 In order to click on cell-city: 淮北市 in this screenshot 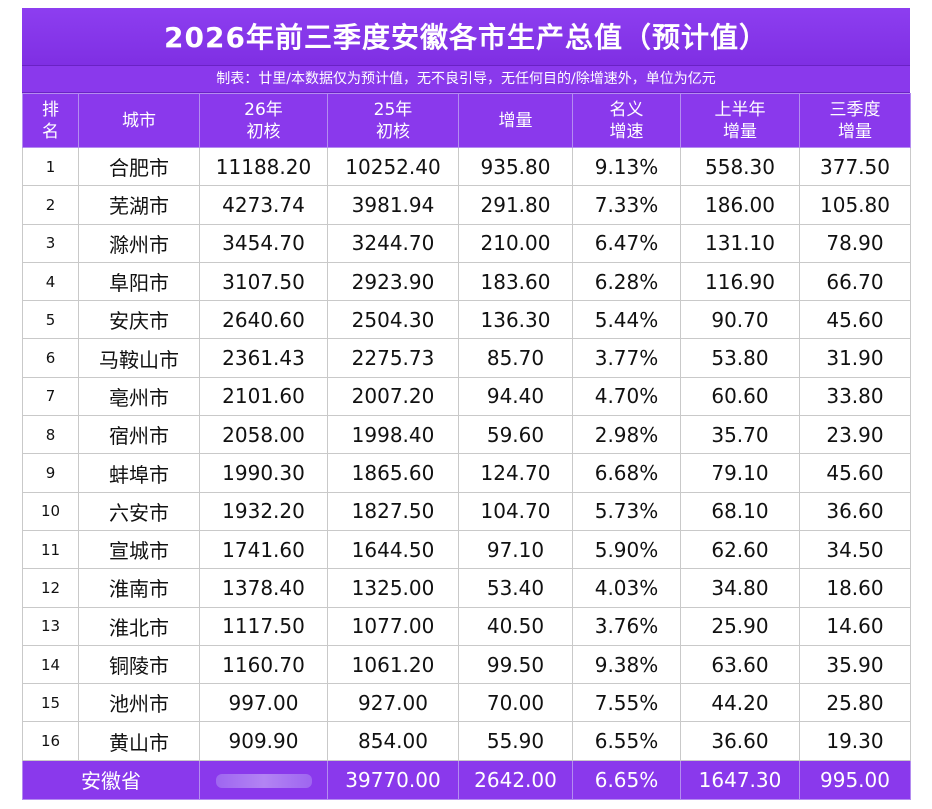, I will do `click(139, 626)`.